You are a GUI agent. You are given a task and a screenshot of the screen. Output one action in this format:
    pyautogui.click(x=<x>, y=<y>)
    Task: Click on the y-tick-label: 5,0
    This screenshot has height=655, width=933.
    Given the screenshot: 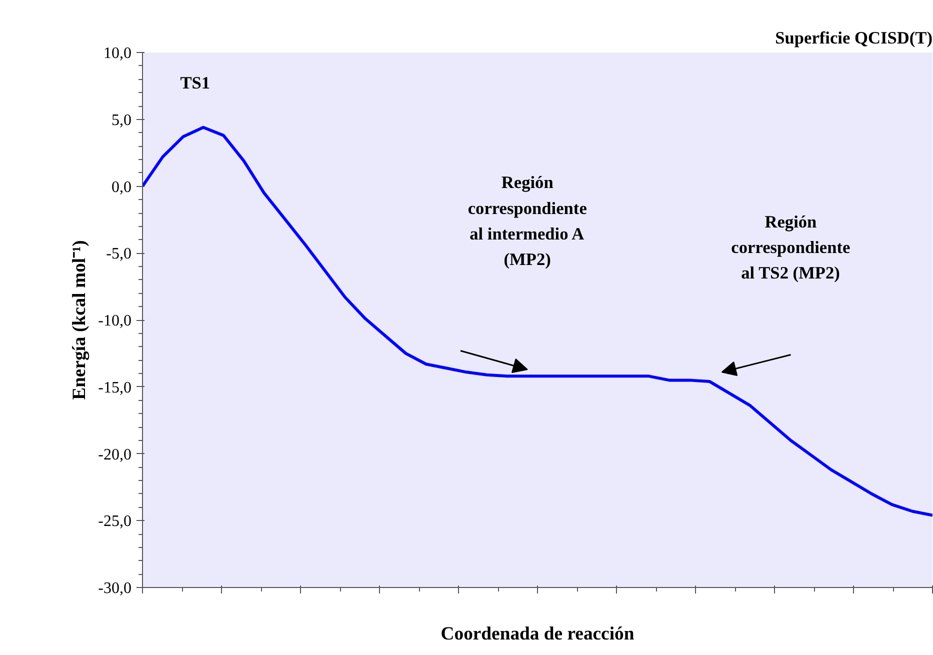 What is the action you would take?
    pyautogui.click(x=122, y=120)
    